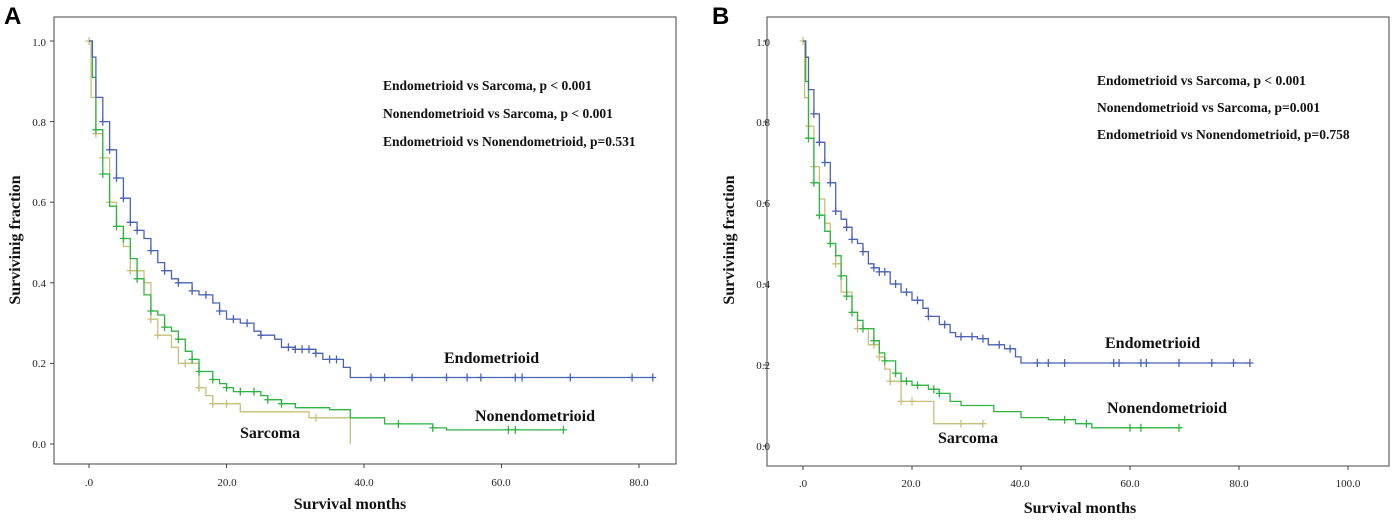 The width and height of the screenshot is (1394, 525). I want to click on panel-b-pvalue-annotation: Nonendometrioid vs Sarcoma, p=0.001, so click(1208, 107).